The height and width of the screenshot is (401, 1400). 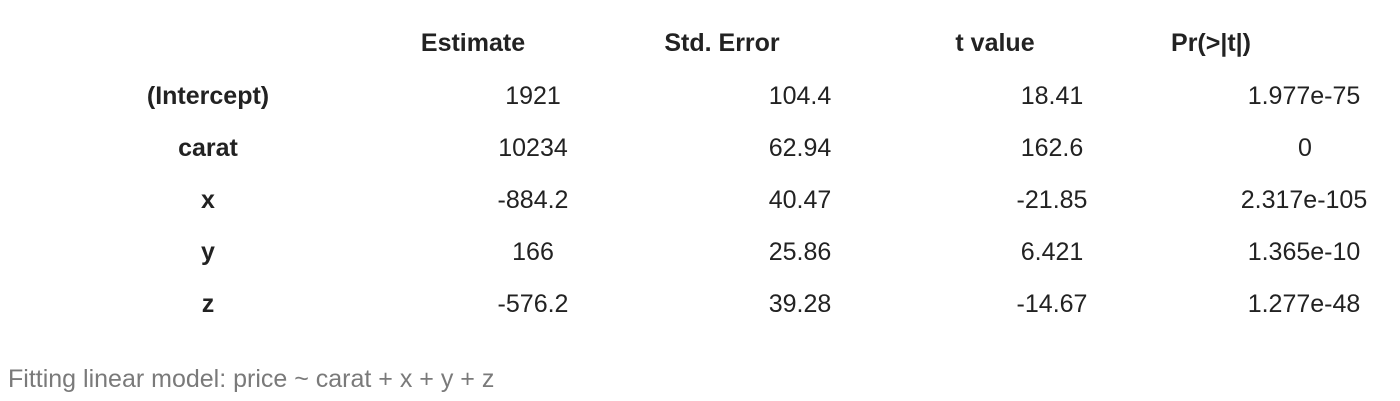 I want to click on std-error-cell: 39.28, so click(x=800, y=304).